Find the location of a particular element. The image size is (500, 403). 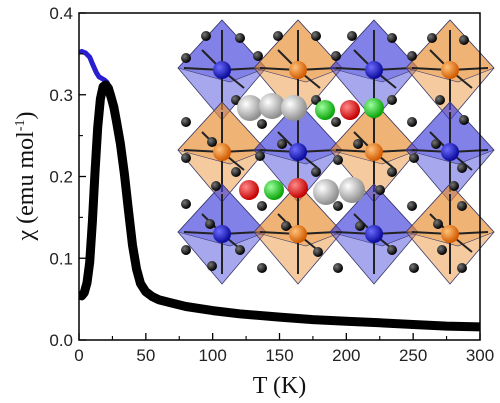

y-tick-label: 0.2 is located at coordinates (61, 177).